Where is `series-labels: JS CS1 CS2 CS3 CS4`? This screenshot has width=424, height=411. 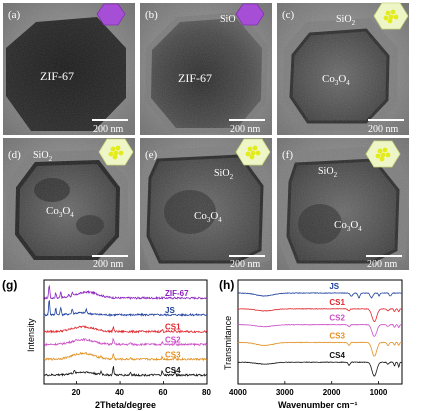
series-labels: JS CS1 CS2 CS3 CS4 is located at coordinates (337, 321).